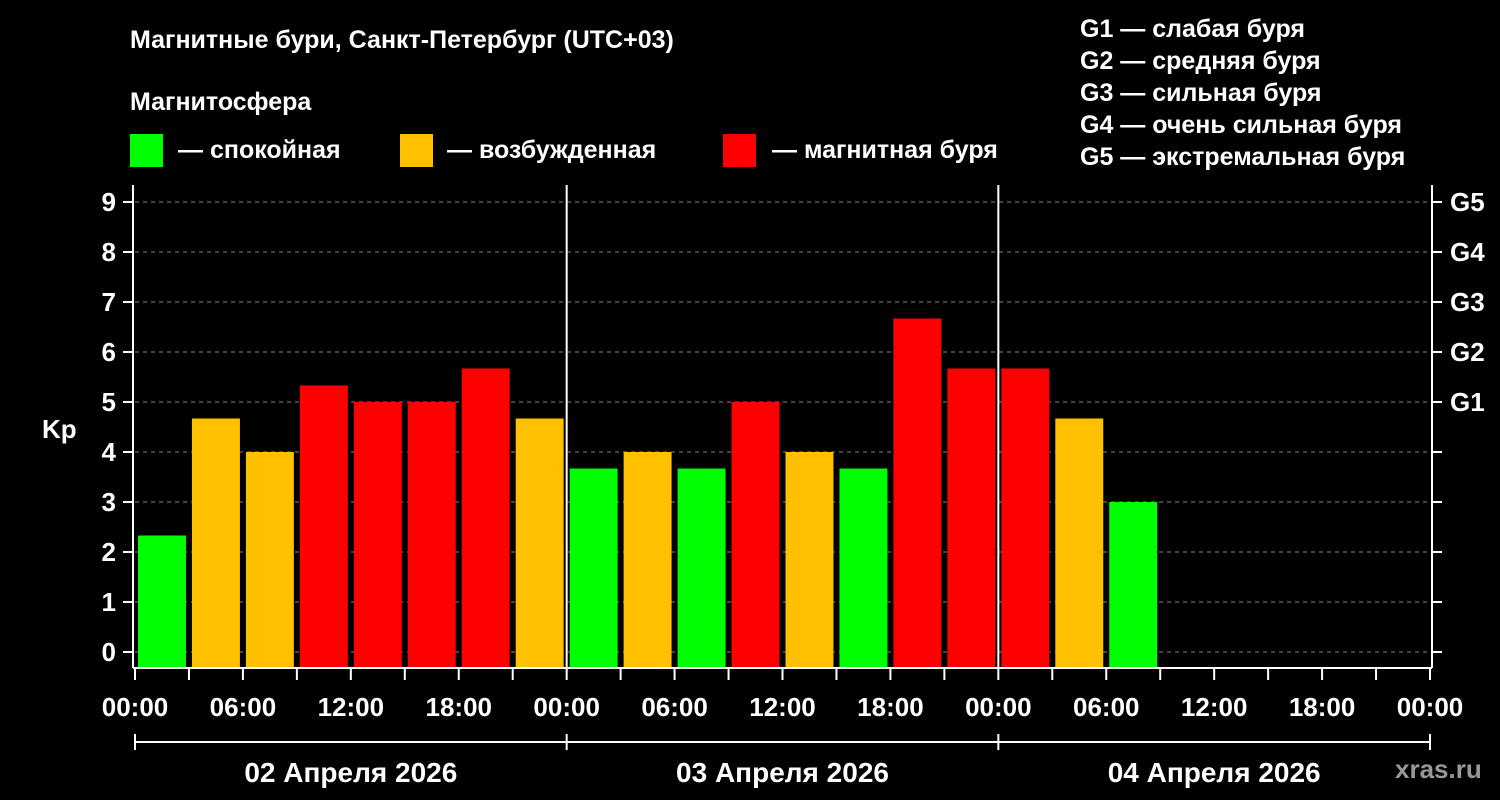  I want to click on legend-title: Магнитосфера, so click(221, 102).